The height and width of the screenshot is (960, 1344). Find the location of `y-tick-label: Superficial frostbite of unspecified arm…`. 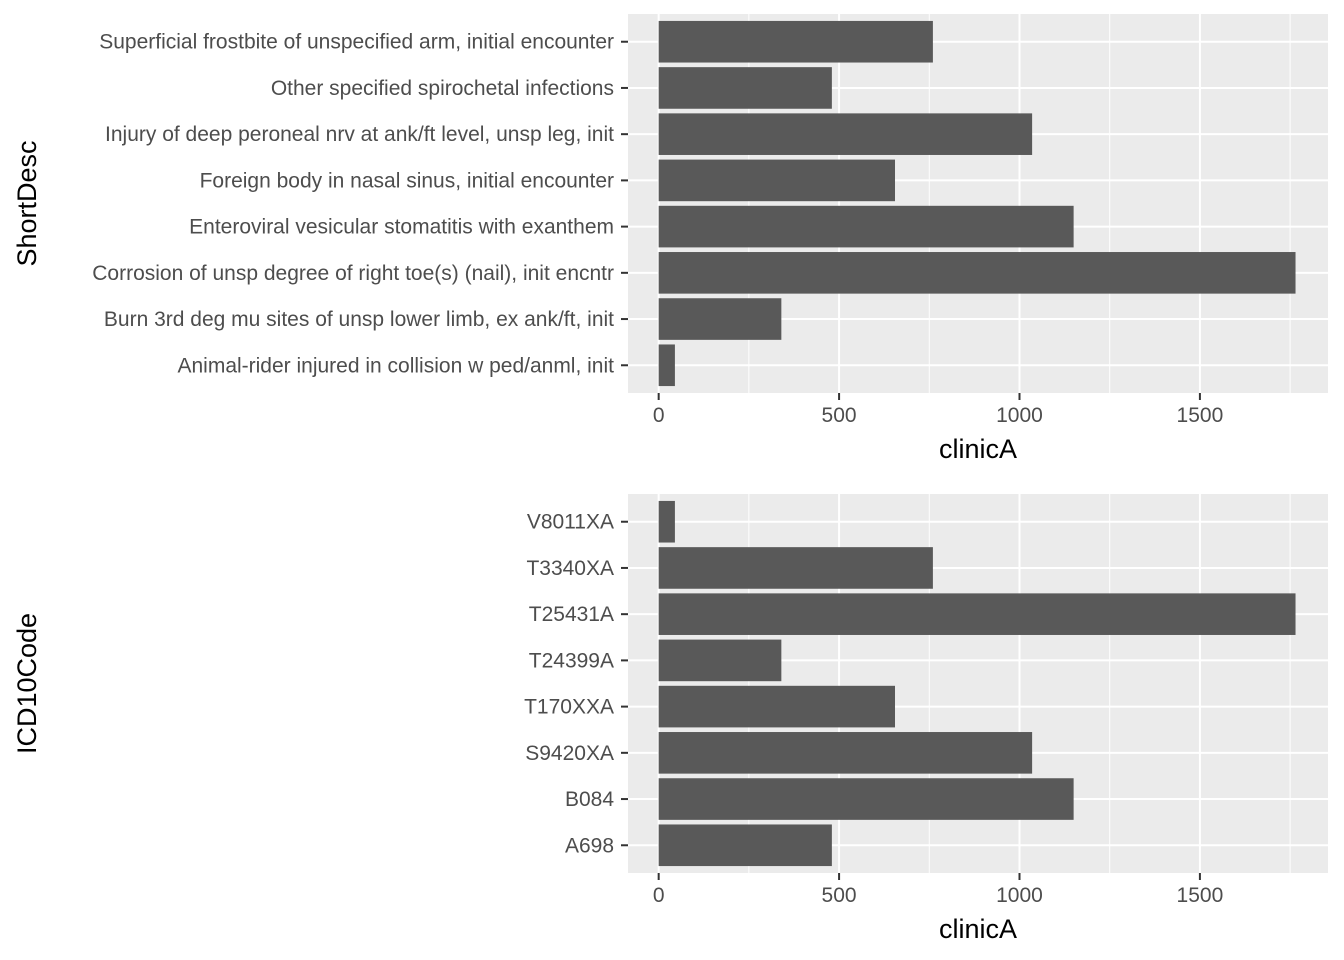

y-tick-label: Superficial frostbite of unspecified arm… is located at coordinates (356, 42).